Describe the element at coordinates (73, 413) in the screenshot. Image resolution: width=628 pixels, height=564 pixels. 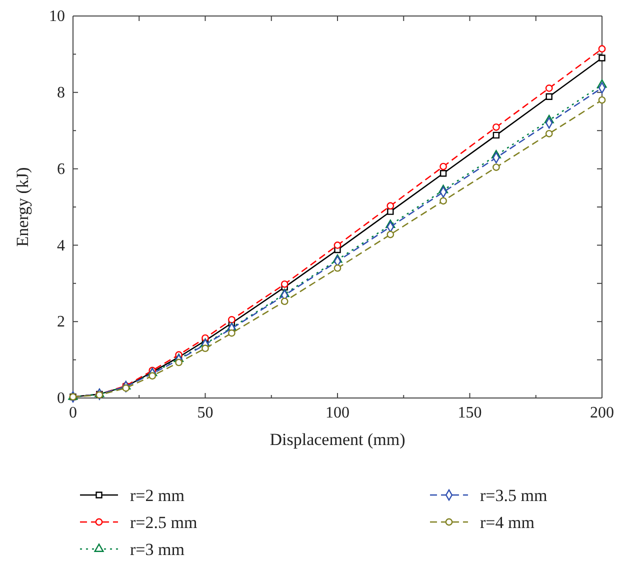
I see `x-tick-label: 0` at that location.